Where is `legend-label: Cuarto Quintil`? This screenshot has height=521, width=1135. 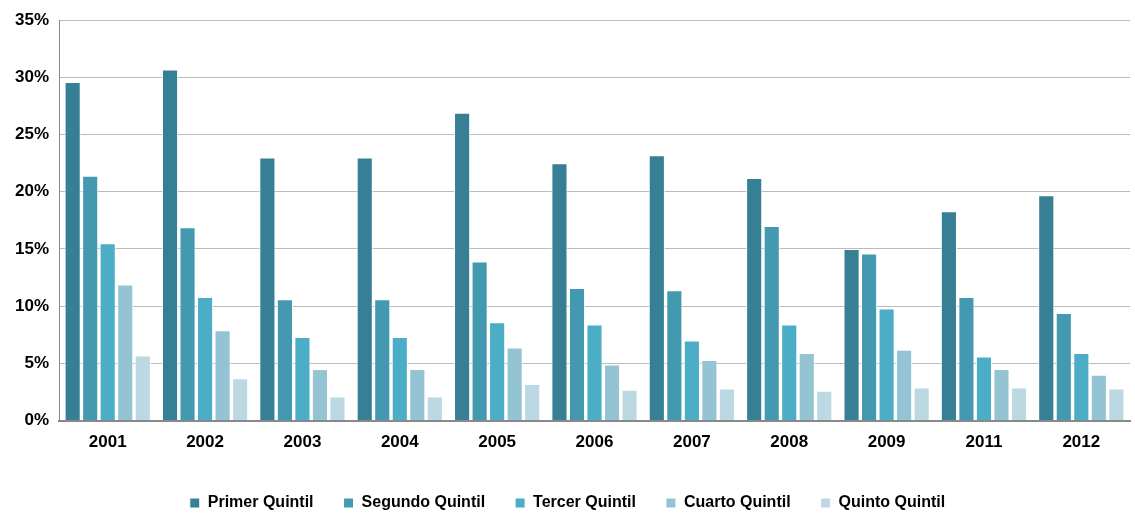 legend-label: Cuarto Quintil is located at coordinates (737, 502).